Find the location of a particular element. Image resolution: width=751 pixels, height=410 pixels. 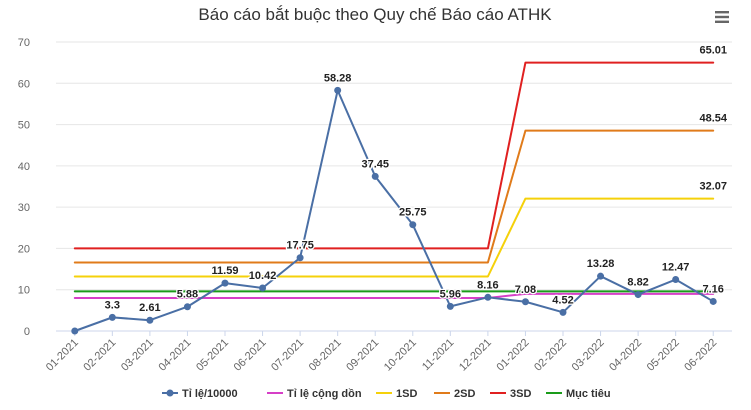

x-tick-label: 04-2021 is located at coordinates (175, 355).